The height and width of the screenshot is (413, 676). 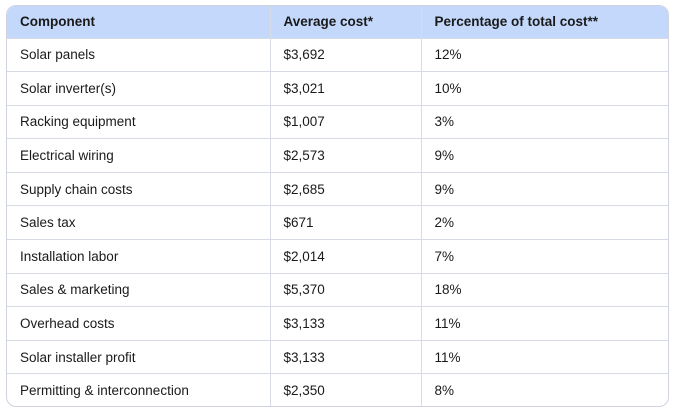 I want to click on cell-average-cost: $2,350, so click(x=346, y=389).